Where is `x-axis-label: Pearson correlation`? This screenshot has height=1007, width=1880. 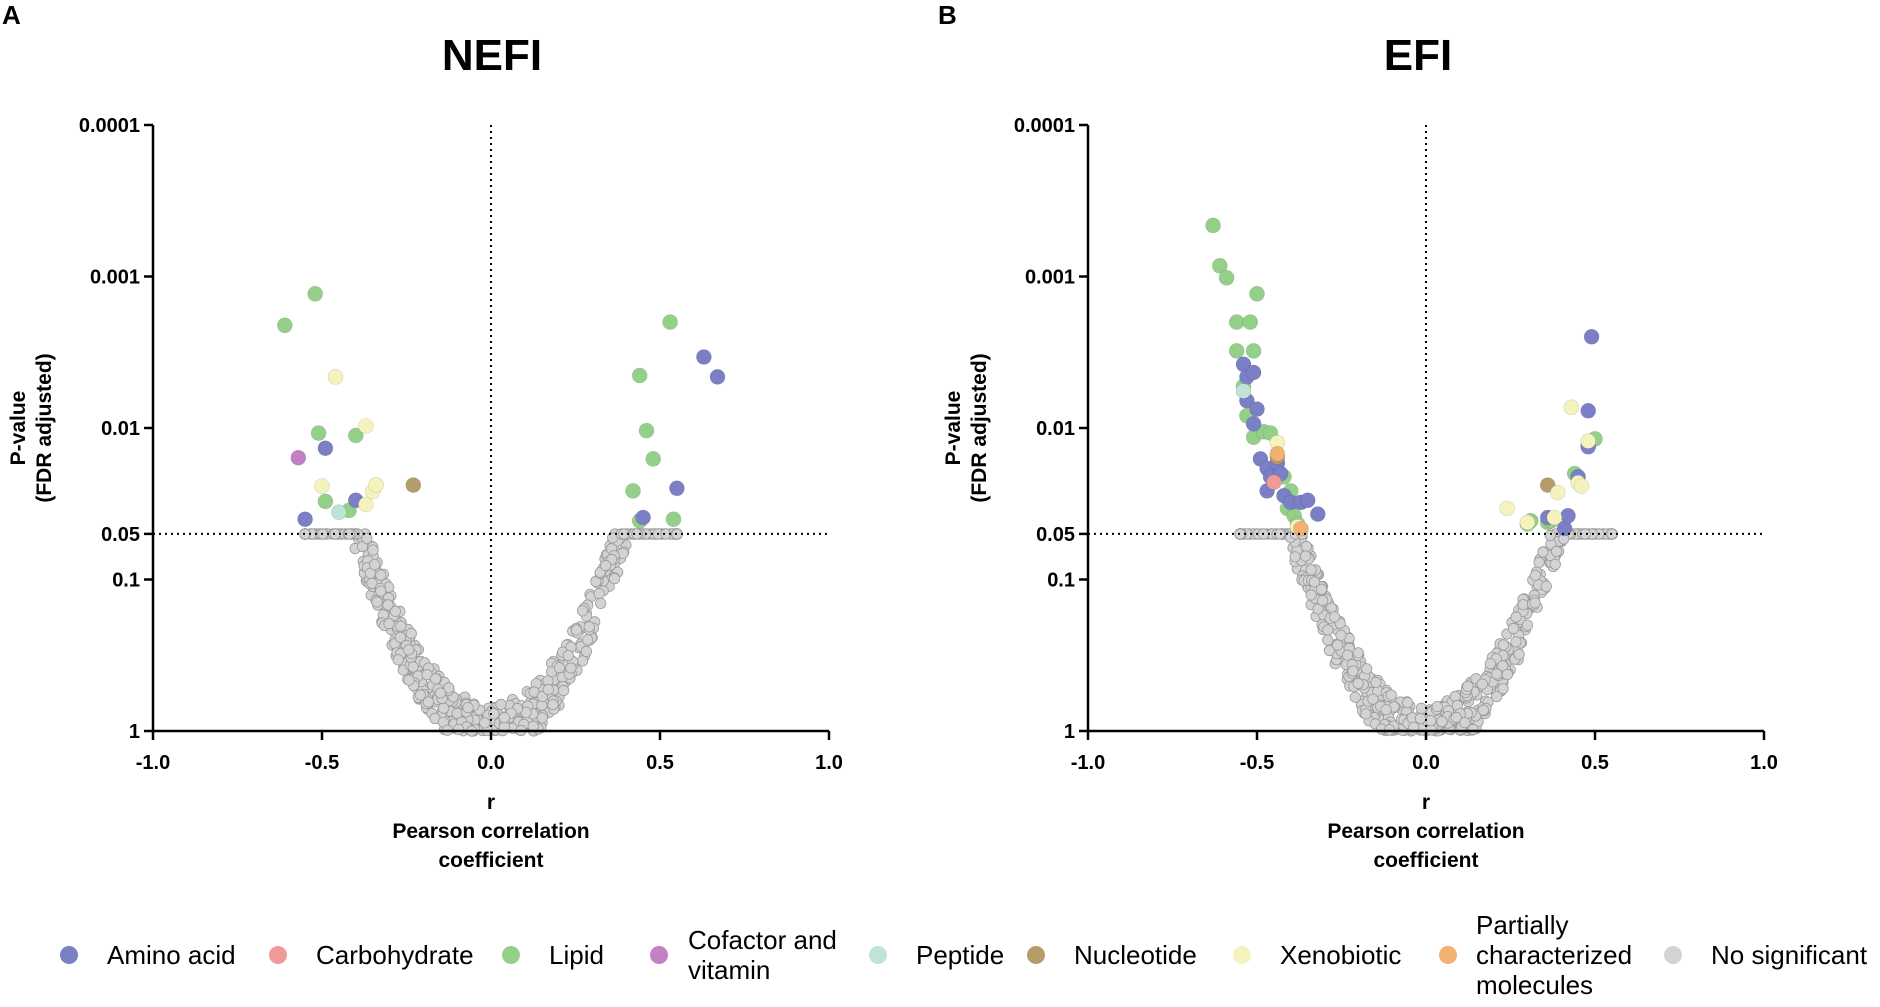
x-axis-label: Pearson correlation is located at coordinates (1425, 831).